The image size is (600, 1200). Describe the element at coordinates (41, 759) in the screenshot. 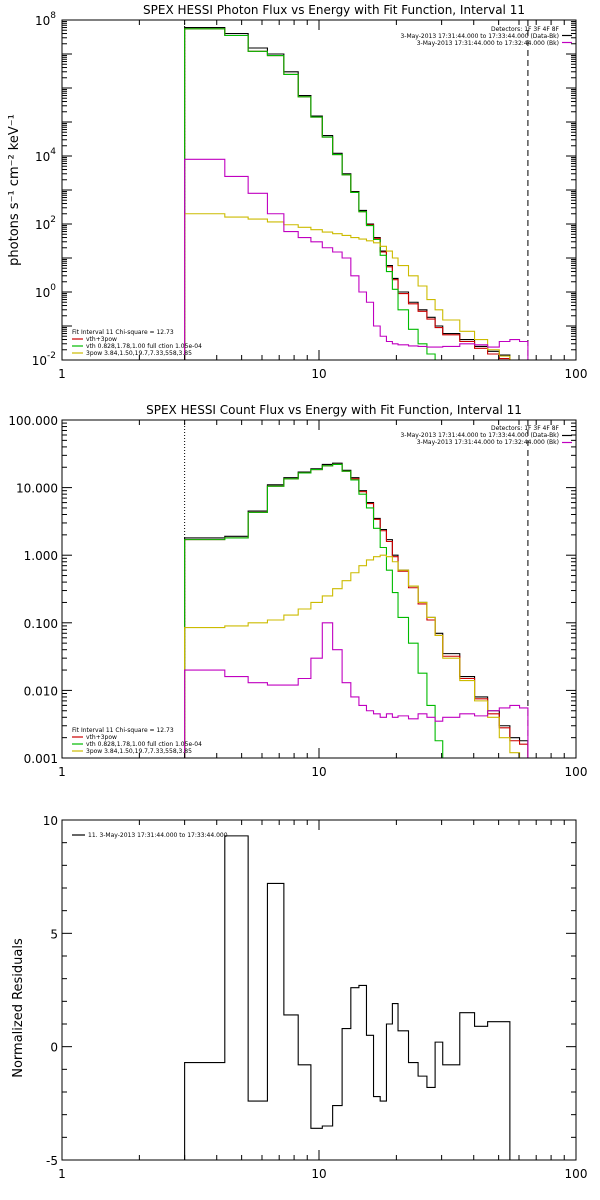

I see `y-tick-label: 0.001` at that location.